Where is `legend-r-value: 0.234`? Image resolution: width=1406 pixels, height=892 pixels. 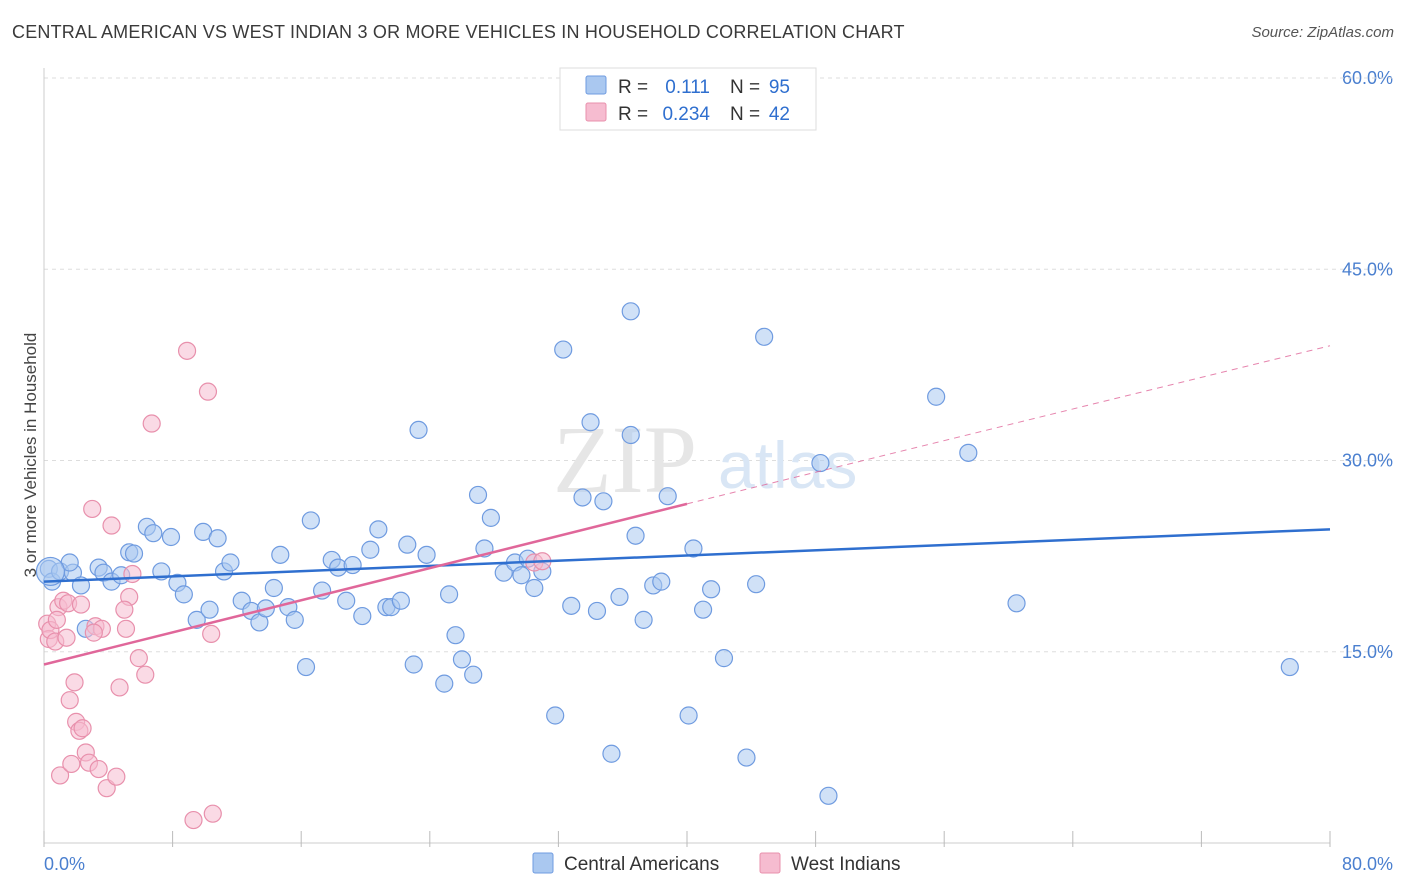 legend-r-value: 0.234 is located at coordinates (686, 114).